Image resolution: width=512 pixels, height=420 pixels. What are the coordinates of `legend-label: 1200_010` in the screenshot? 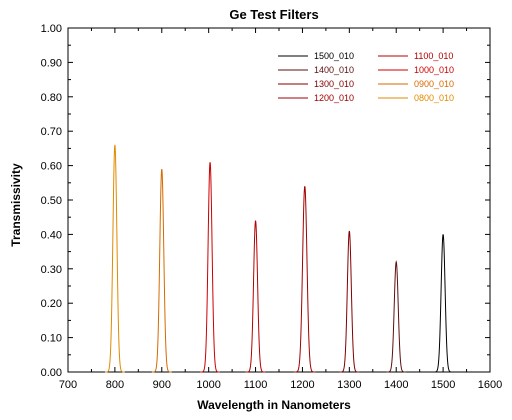 It's located at (334, 98).